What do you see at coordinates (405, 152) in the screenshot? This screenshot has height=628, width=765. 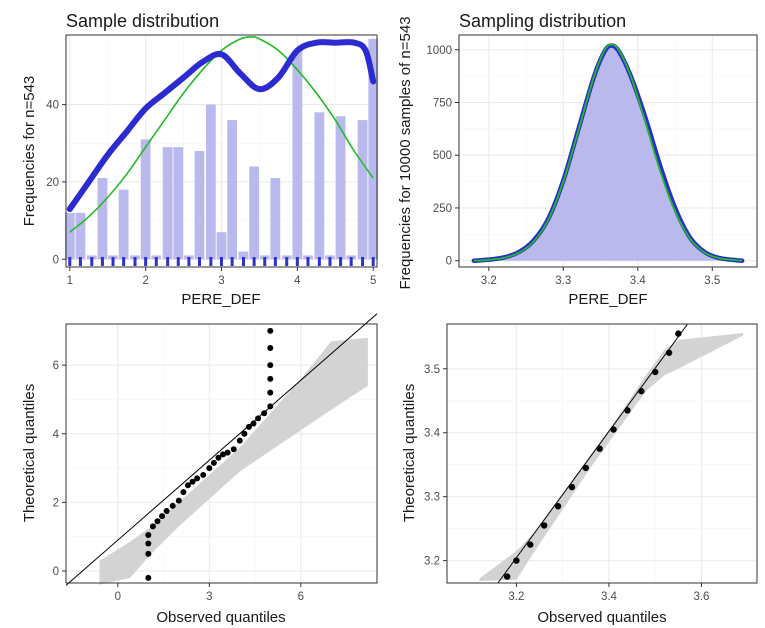 I see `y-axis-label-sampling: Frequencies for 10000 samples of n=543` at bounding box center [405, 152].